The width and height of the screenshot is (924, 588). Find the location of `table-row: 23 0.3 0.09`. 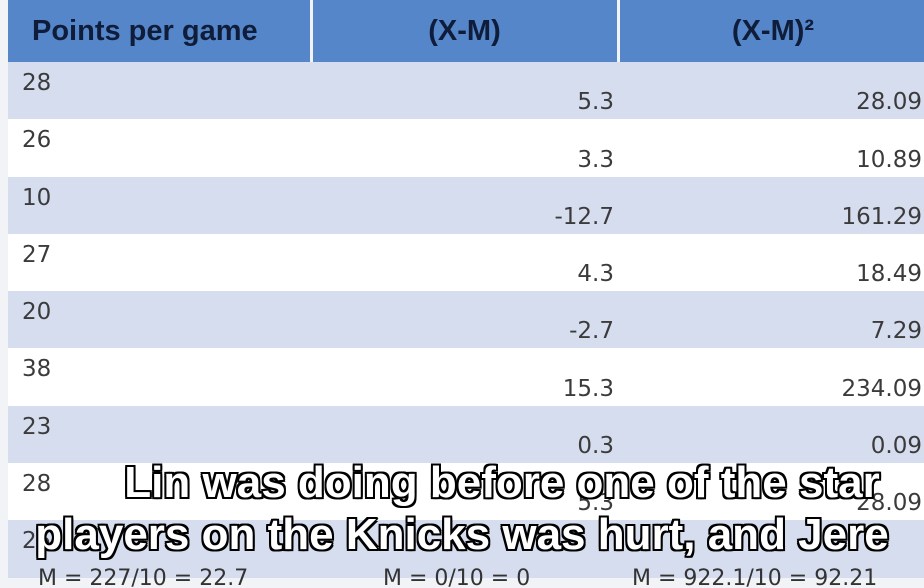

table-row: 23 0.3 0.09 is located at coordinates (466, 434).